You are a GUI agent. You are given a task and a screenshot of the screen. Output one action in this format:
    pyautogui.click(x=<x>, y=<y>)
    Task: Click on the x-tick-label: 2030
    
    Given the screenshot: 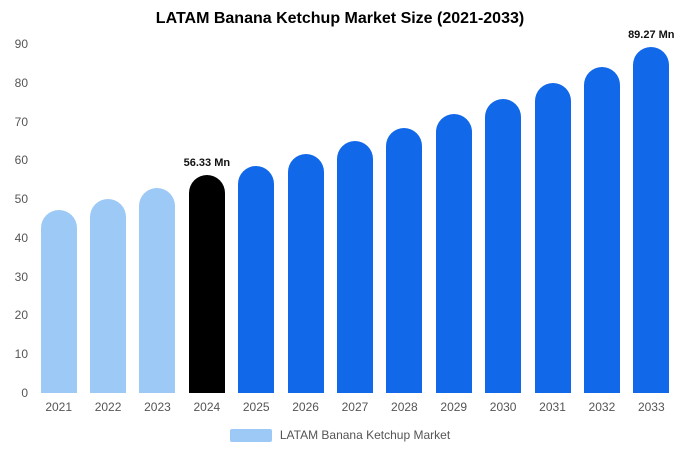 What is the action you would take?
    pyautogui.click(x=503, y=407)
    